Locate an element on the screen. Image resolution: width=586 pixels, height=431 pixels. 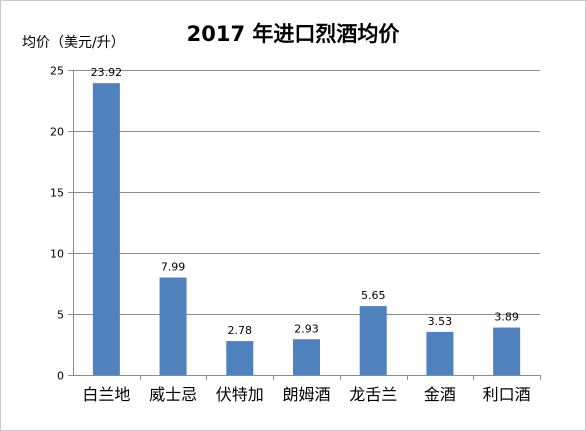
data-label: 2.93 is located at coordinates (306, 328).